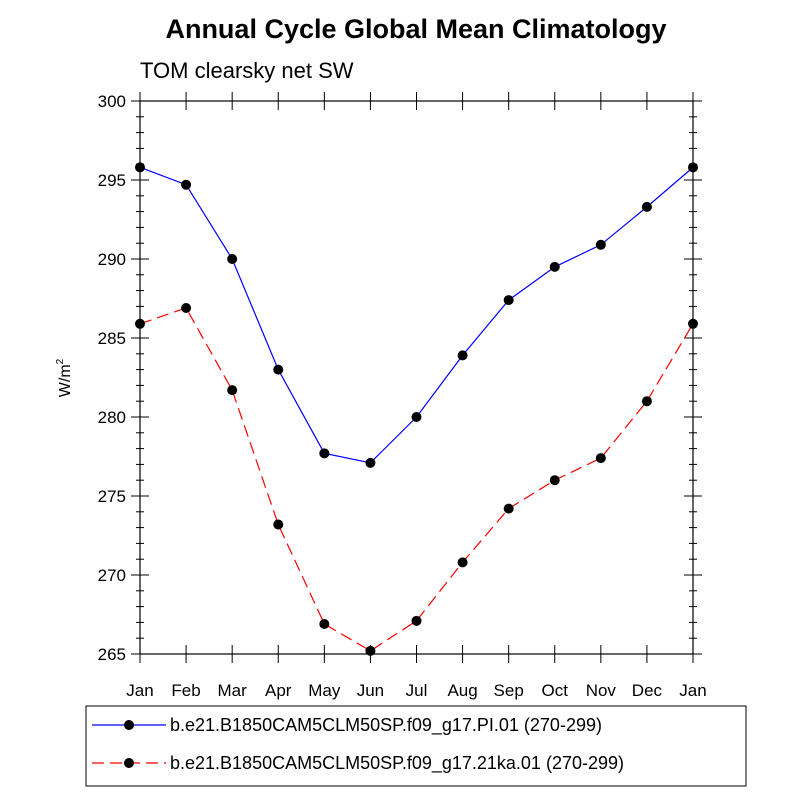 The width and height of the screenshot is (800, 800). Describe the element at coordinates (247, 70) in the screenshot. I see `chart-subtitle: TOM clearsky net SW` at that location.